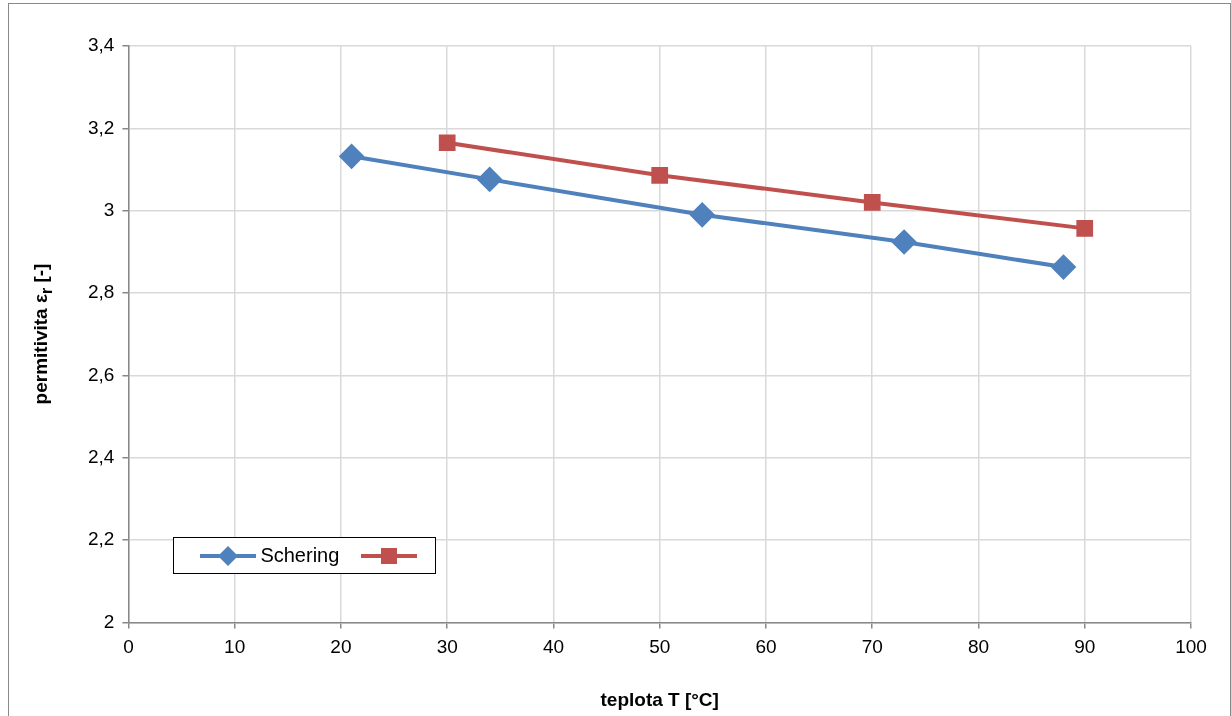  What do you see at coordinates (660, 647) in the screenshot?
I see `x-tick-label: 50` at bounding box center [660, 647].